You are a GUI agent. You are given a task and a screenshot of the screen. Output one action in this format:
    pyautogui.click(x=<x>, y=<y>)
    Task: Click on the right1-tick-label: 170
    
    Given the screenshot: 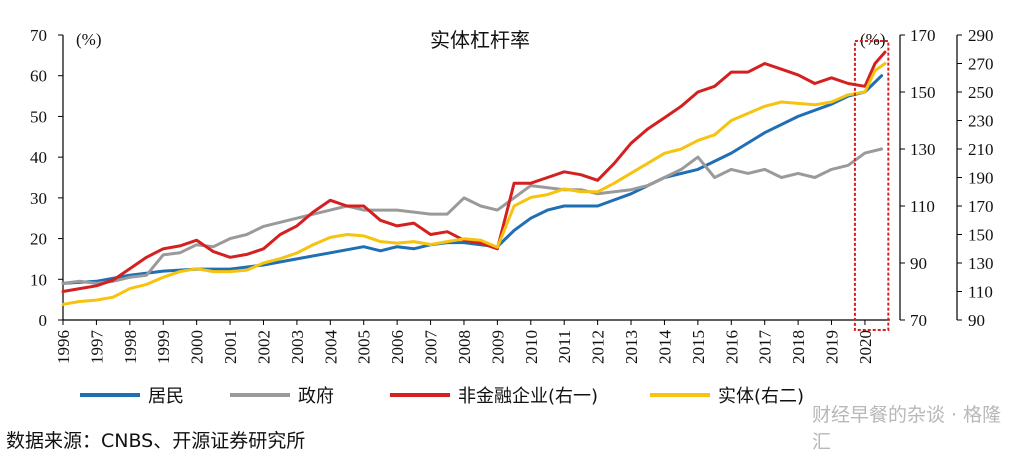 What is the action you would take?
    pyautogui.click(x=923, y=35)
    